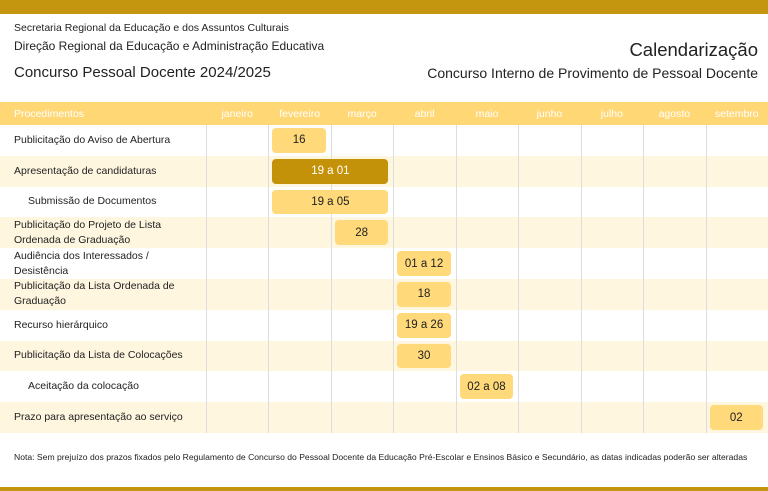 This screenshot has height=491, width=768. What do you see at coordinates (300, 113) in the screenshot?
I see `column-header: fevereiro` at bounding box center [300, 113].